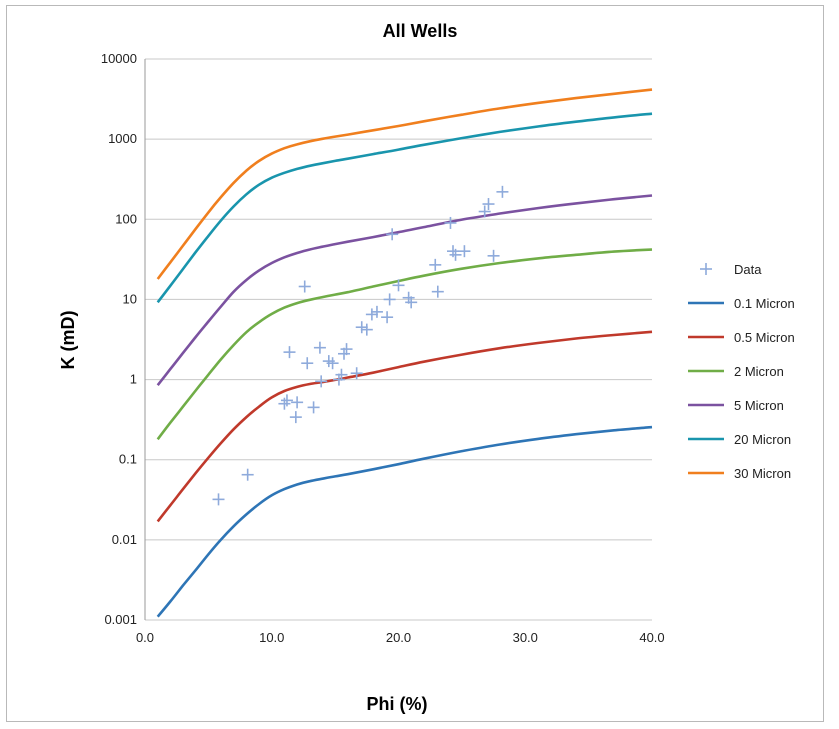 This screenshot has height=729, width=839. What do you see at coordinates (759, 405) in the screenshot?
I see `legend-label: 5 Micron` at bounding box center [759, 405].